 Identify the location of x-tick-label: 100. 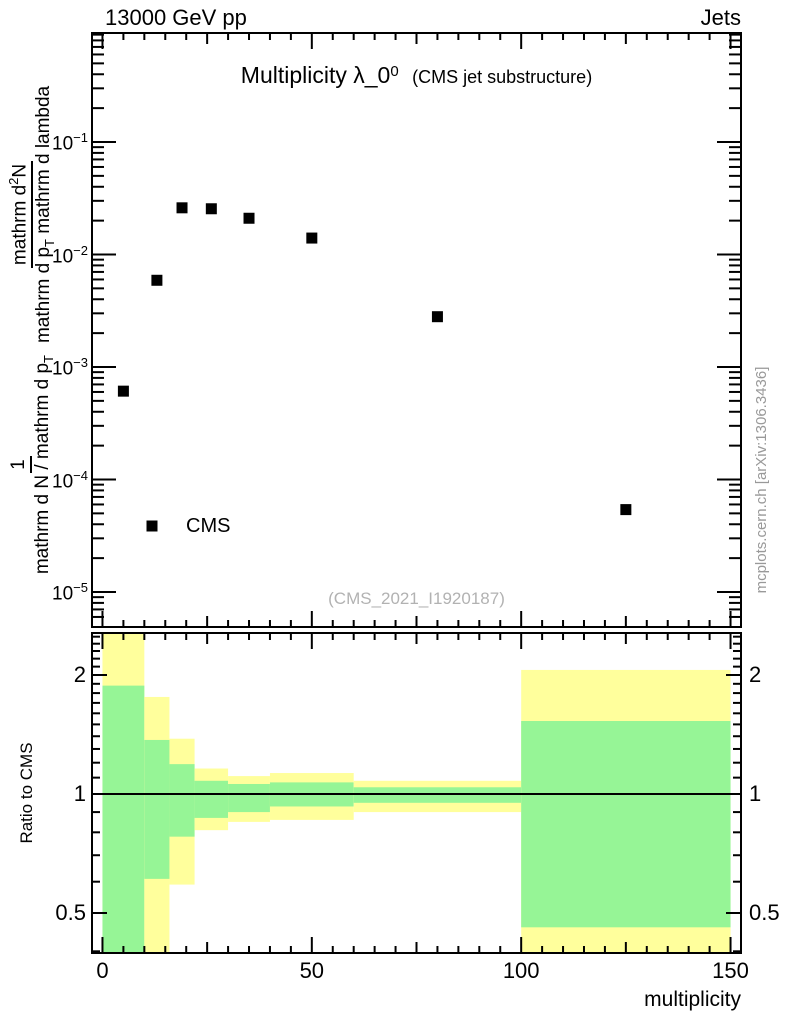
(521, 970).